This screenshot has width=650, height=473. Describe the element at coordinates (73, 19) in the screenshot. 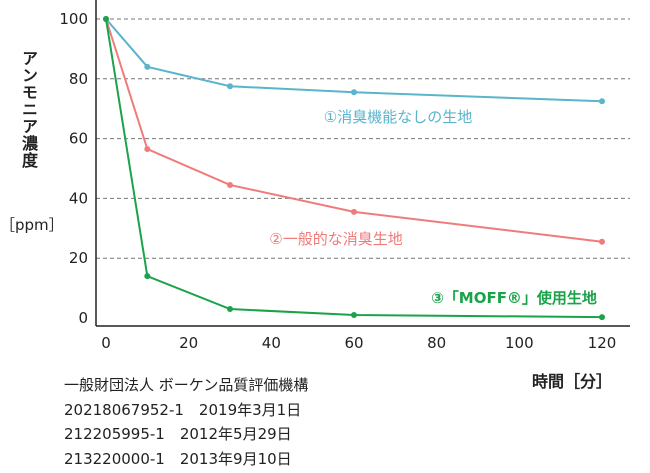

I see `y-tick-label: 100` at that location.